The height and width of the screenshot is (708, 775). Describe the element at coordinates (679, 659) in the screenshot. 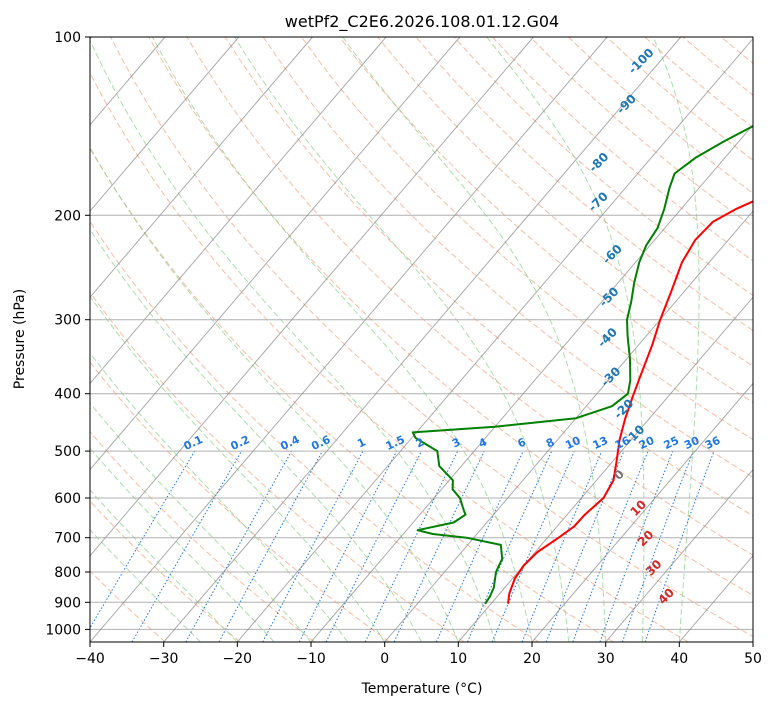

I see `x-tick-label: 40` at that location.